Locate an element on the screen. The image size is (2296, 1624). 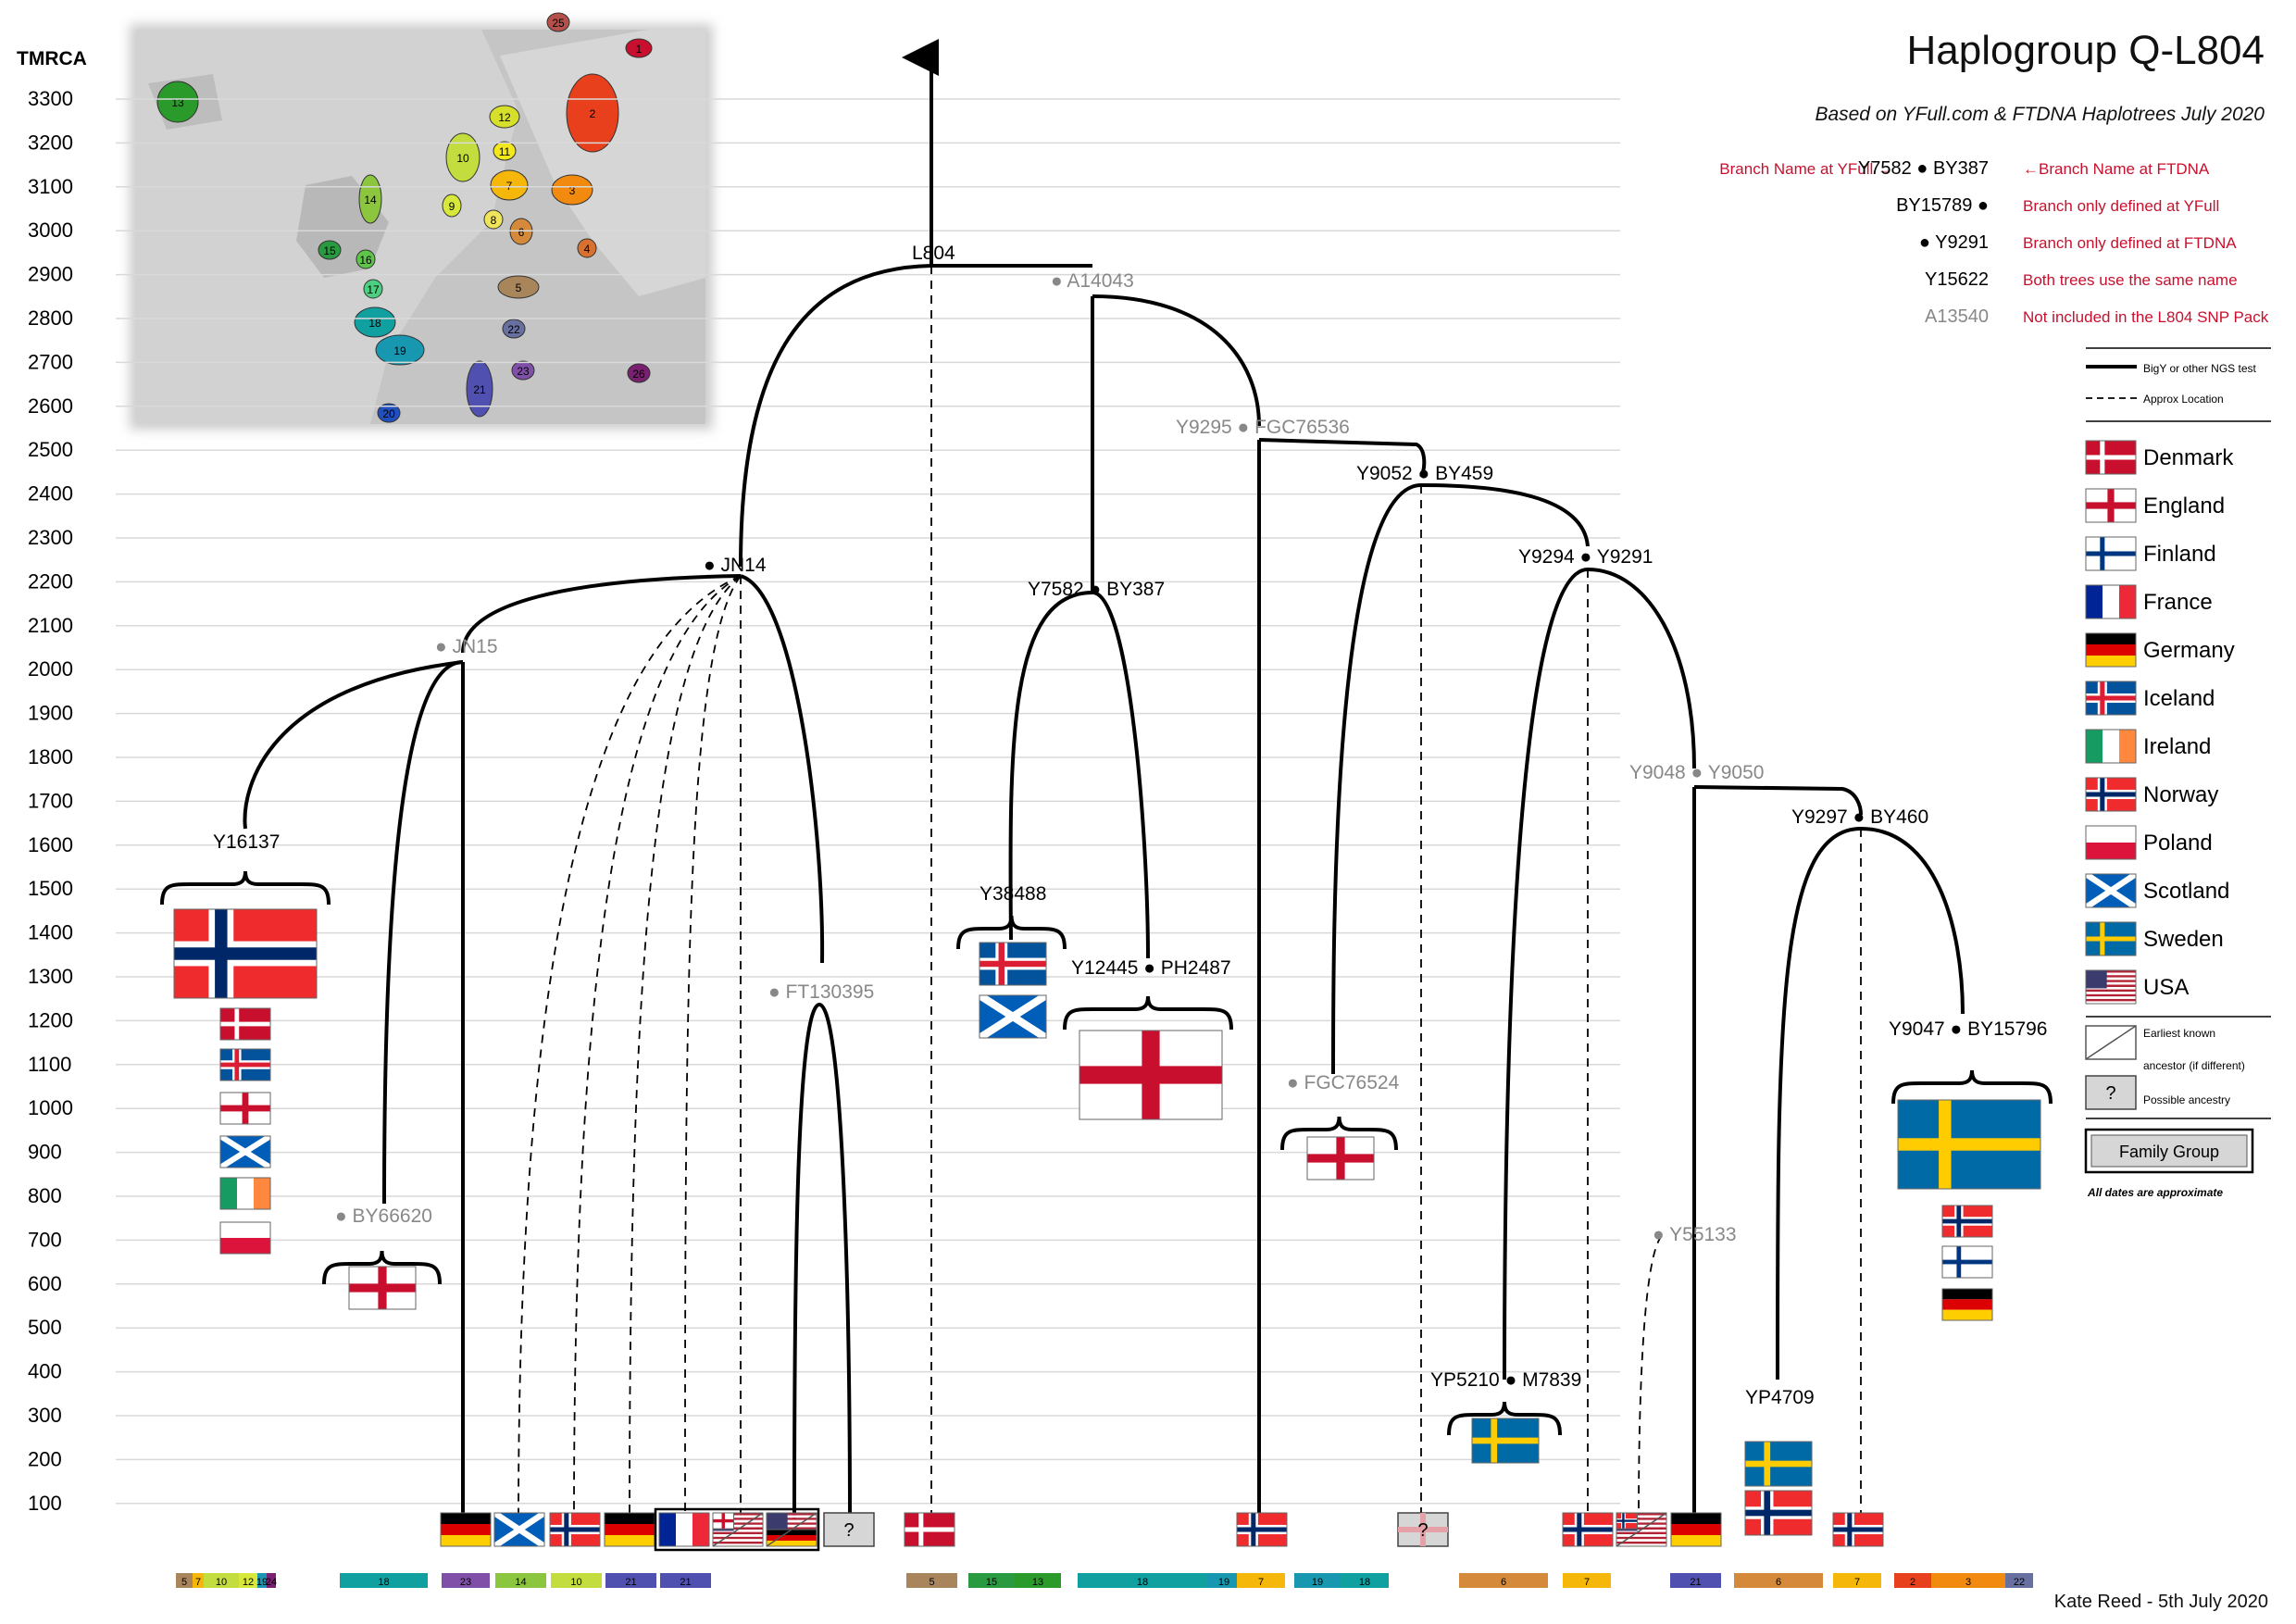
region-bar-label: 14 is located at coordinates (520, 1582).